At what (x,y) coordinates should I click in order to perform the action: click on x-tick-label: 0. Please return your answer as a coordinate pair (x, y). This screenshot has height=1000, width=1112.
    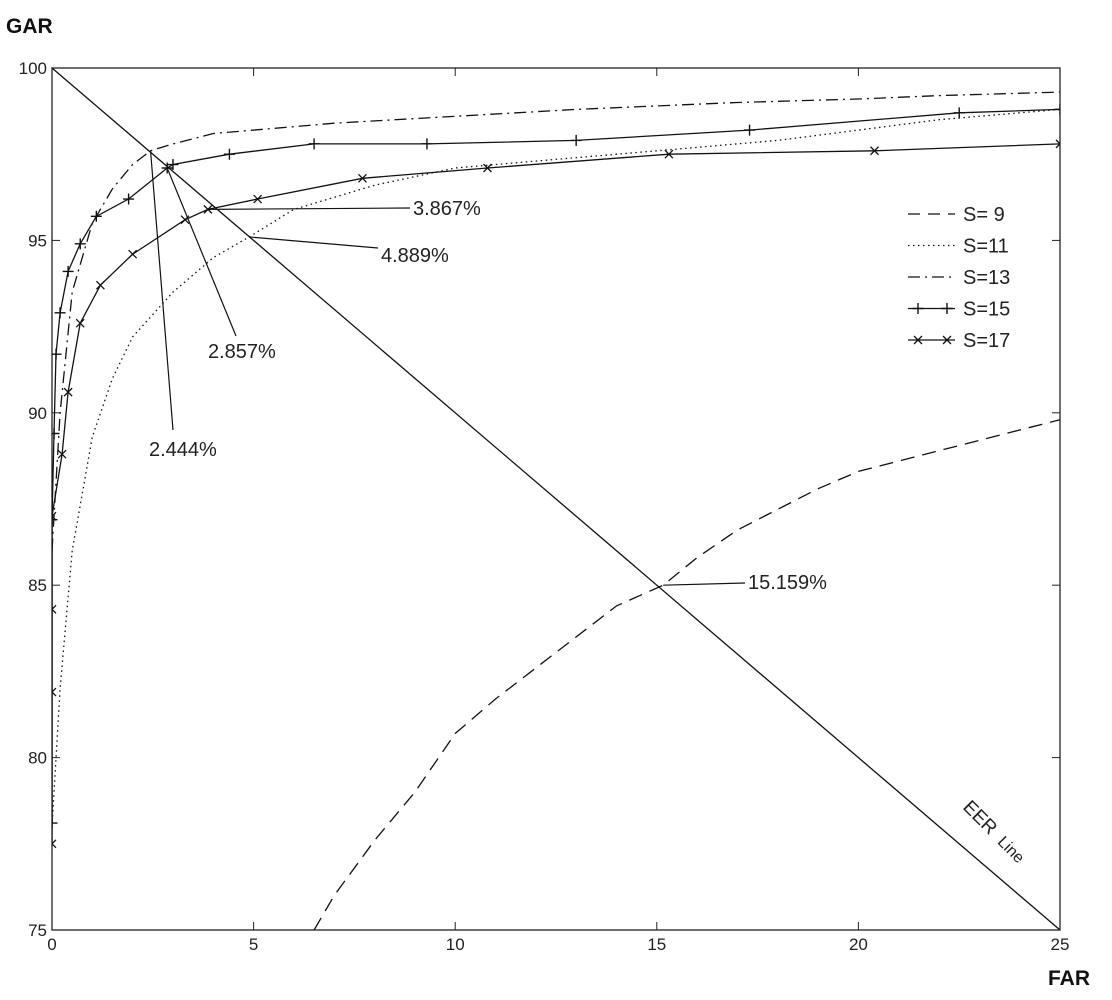
    Looking at the image, I should click on (51, 944).